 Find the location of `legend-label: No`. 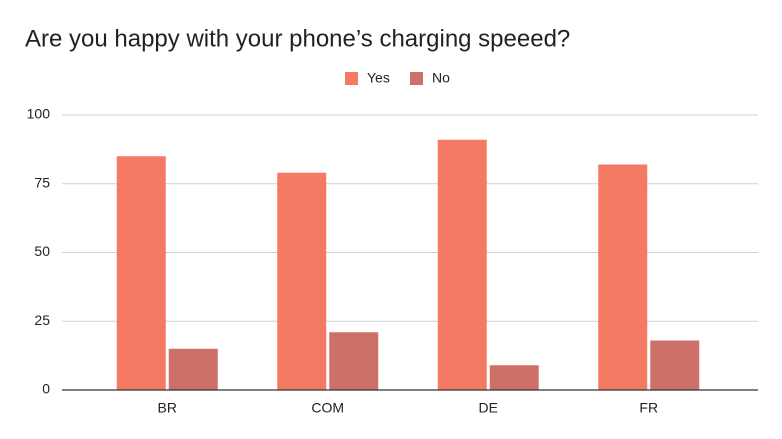

legend-label: No is located at coordinates (441, 78).